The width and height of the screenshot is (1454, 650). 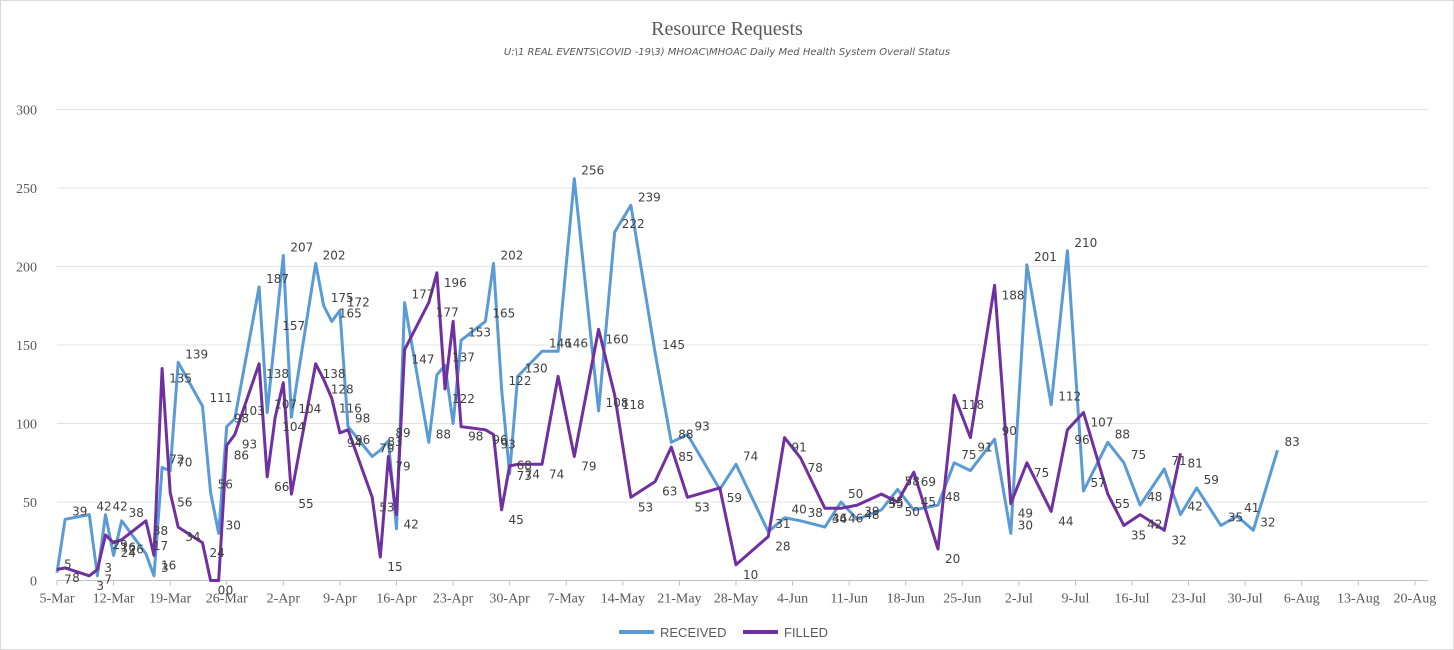 I want to click on data-label-filled: 79, so click(x=402, y=466).